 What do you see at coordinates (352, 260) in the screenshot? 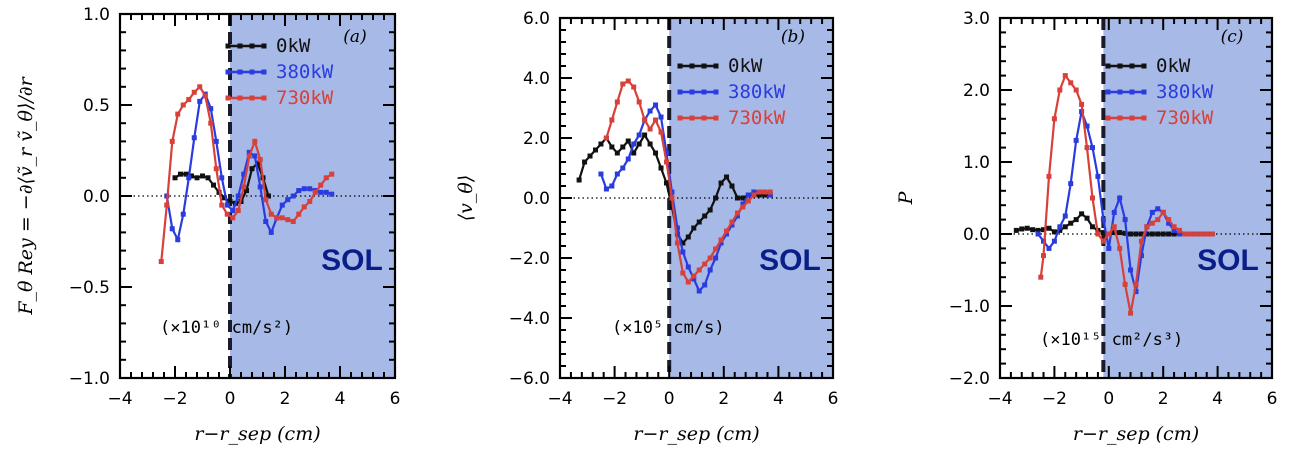
I see `sol-label: SOL` at bounding box center [352, 260].